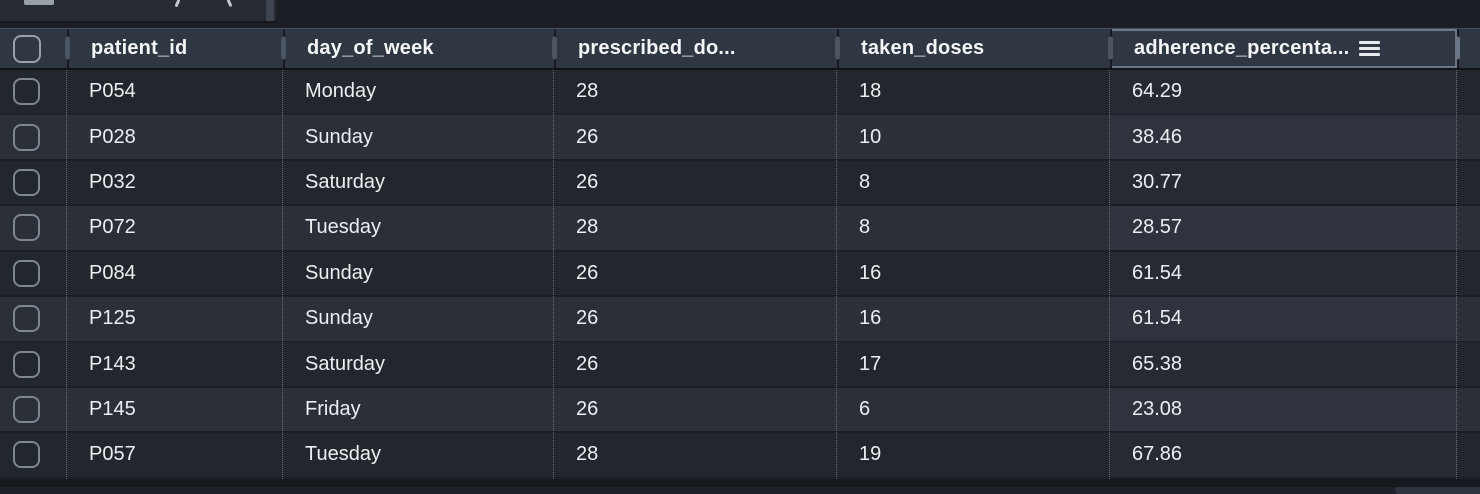 The height and width of the screenshot is (494, 1480). I want to click on table-row: P084 Sunday 26 16 61.54, so click(740, 273).